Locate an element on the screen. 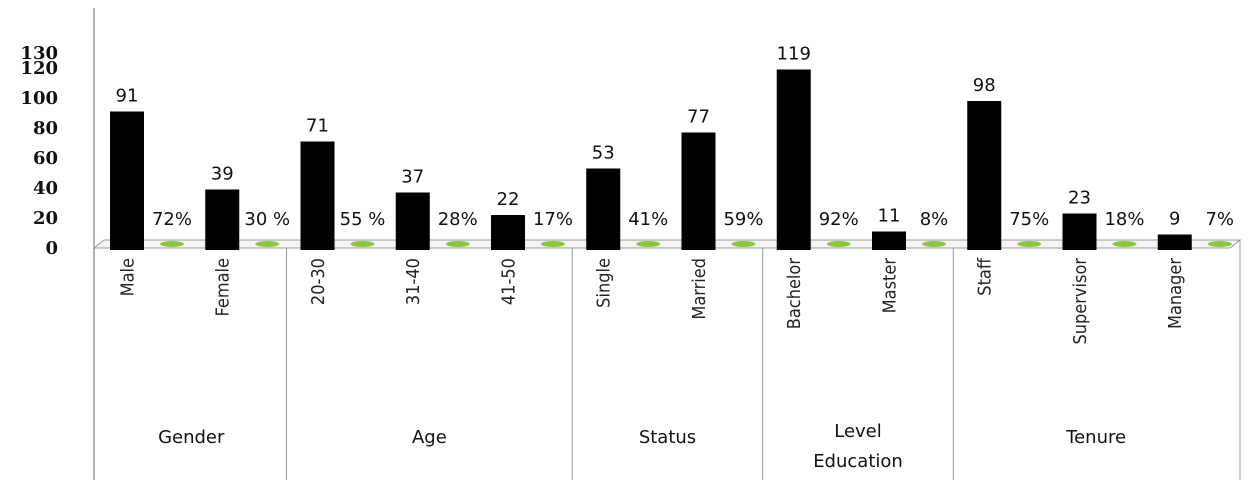 Image resolution: width=1248 pixels, height=500 pixels. y-tick-label: 120 is located at coordinates (39, 68).